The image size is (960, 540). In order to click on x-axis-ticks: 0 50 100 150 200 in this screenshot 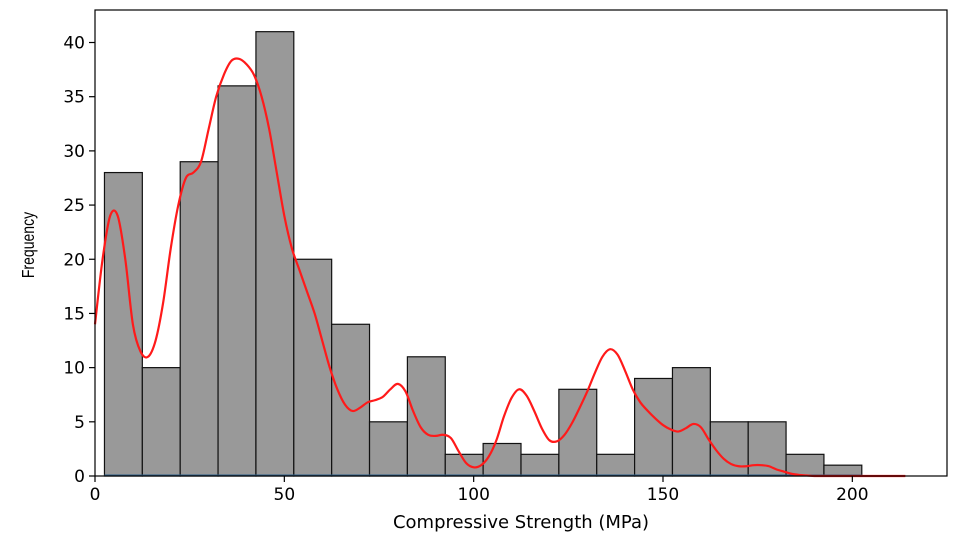, I will do `click(479, 490)`.